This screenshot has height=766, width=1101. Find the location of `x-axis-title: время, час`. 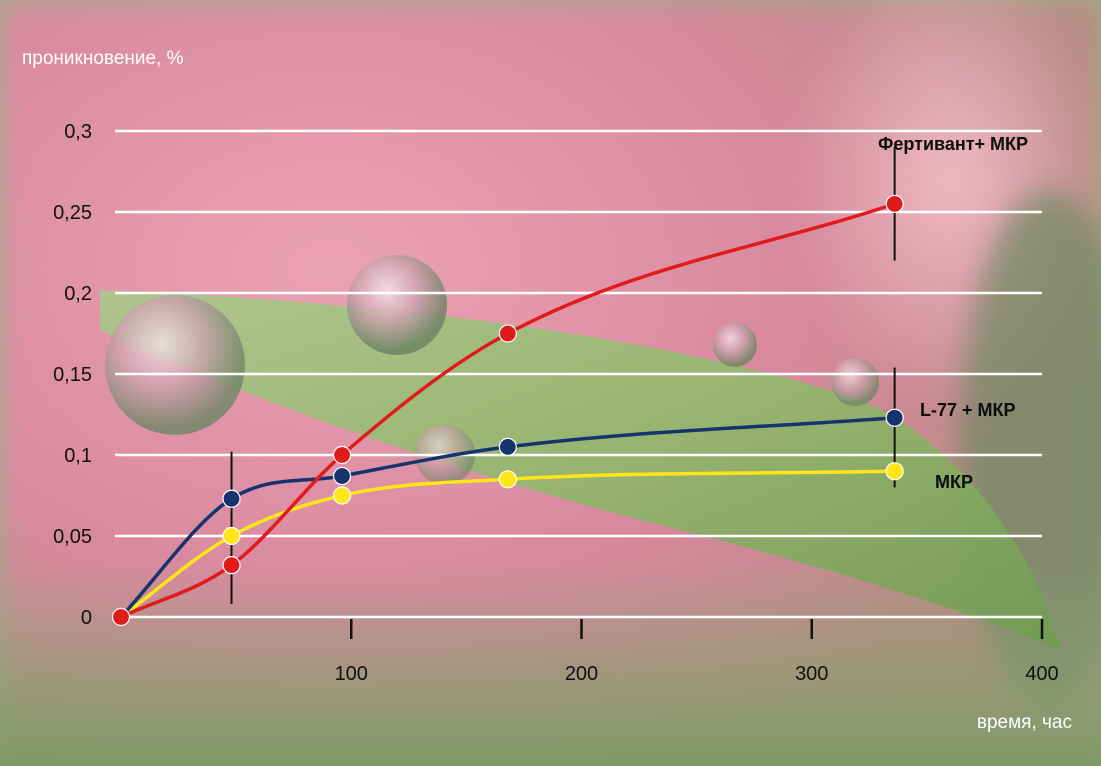

x-axis-title: время, час is located at coordinates (1024, 722).